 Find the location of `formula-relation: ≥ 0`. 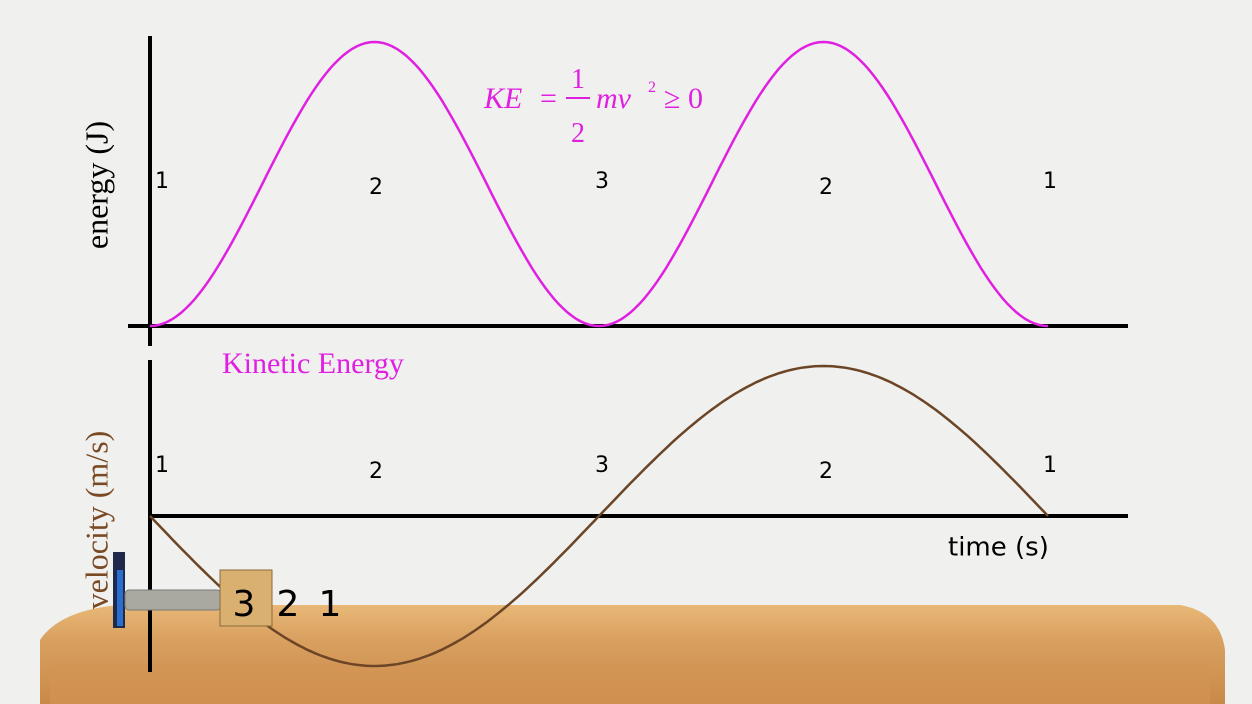

formula-relation: ≥ 0 is located at coordinates (683, 98).